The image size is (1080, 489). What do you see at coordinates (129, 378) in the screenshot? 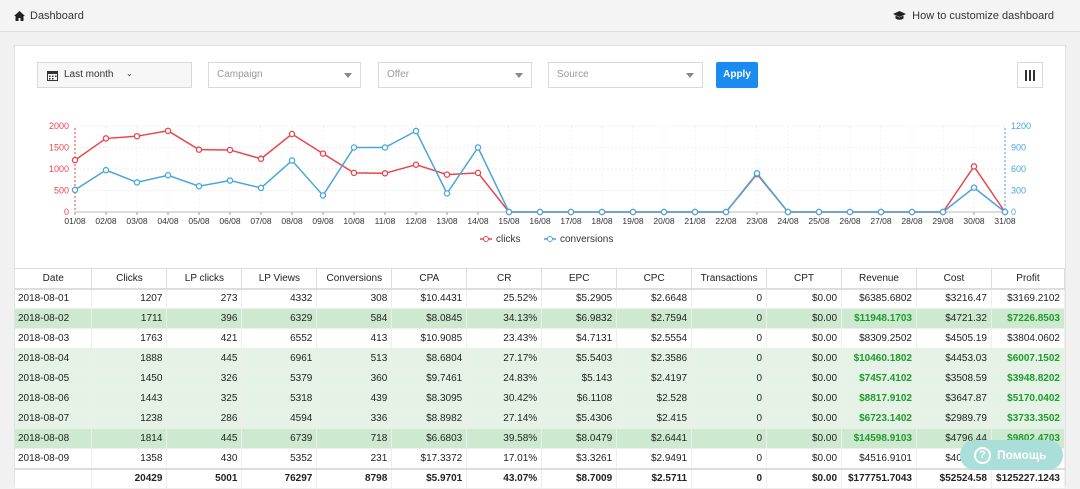
I see `table-cell: 1450` at bounding box center [129, 378].